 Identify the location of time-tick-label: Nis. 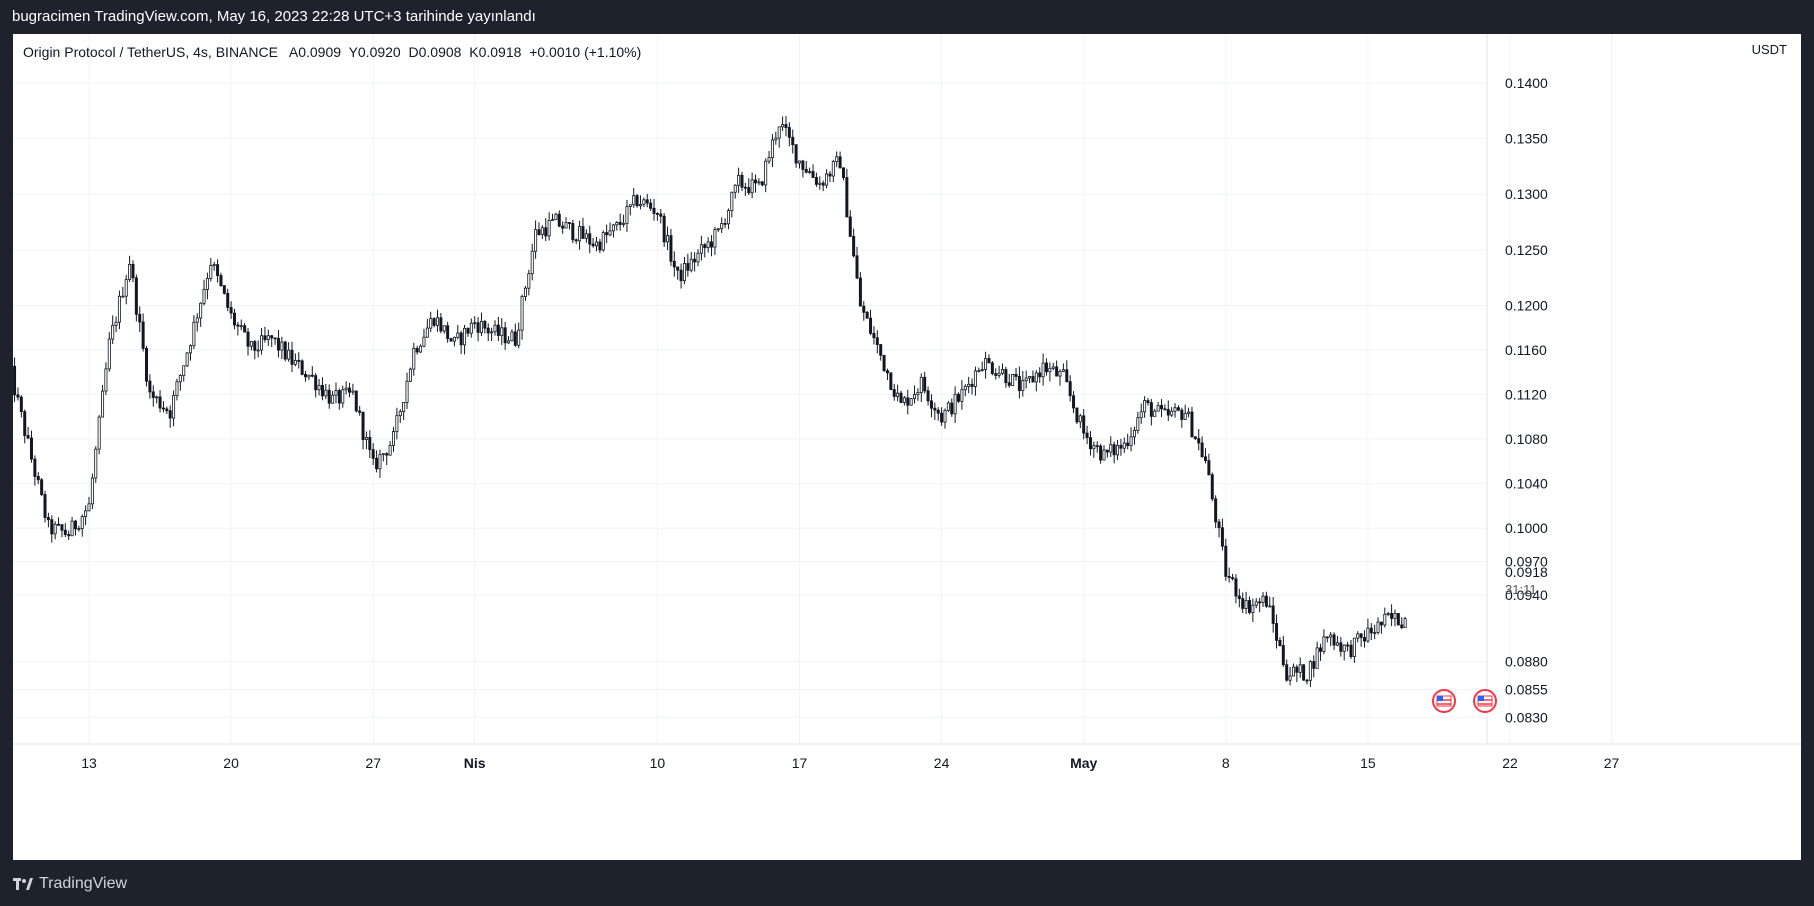
(475, 763).